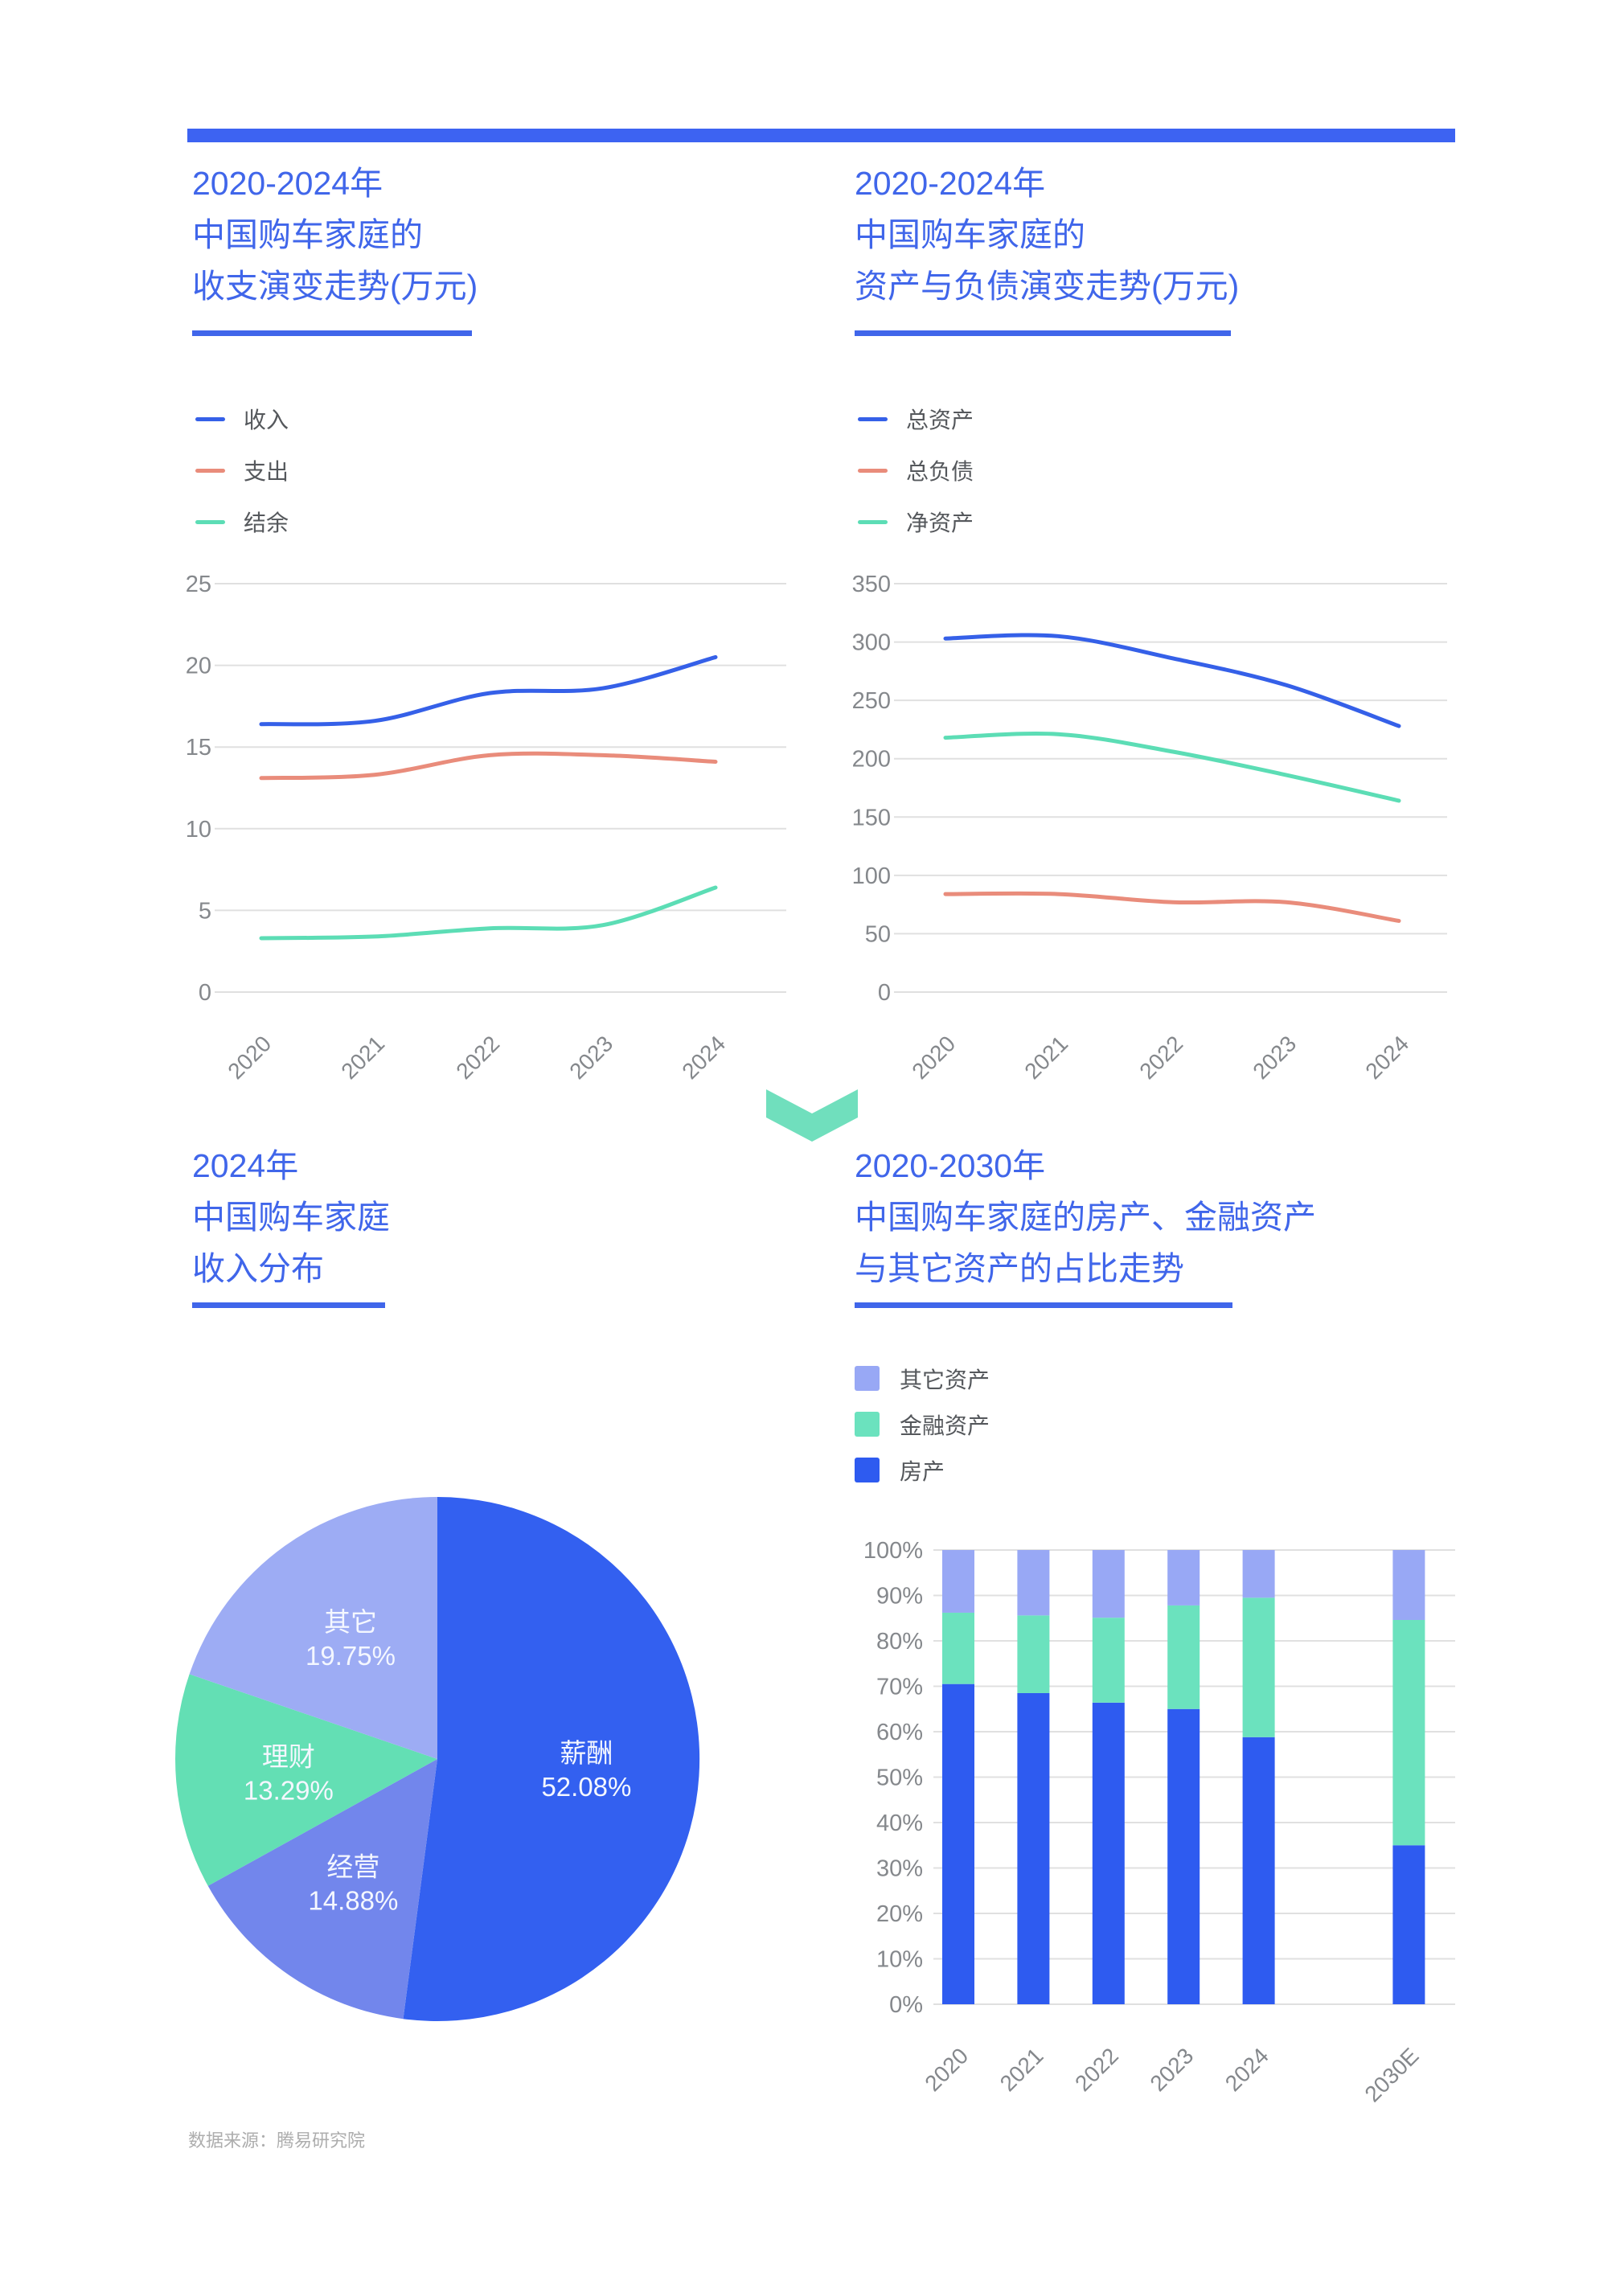  I want to click on legend-item: 支出, so click(242, 471).